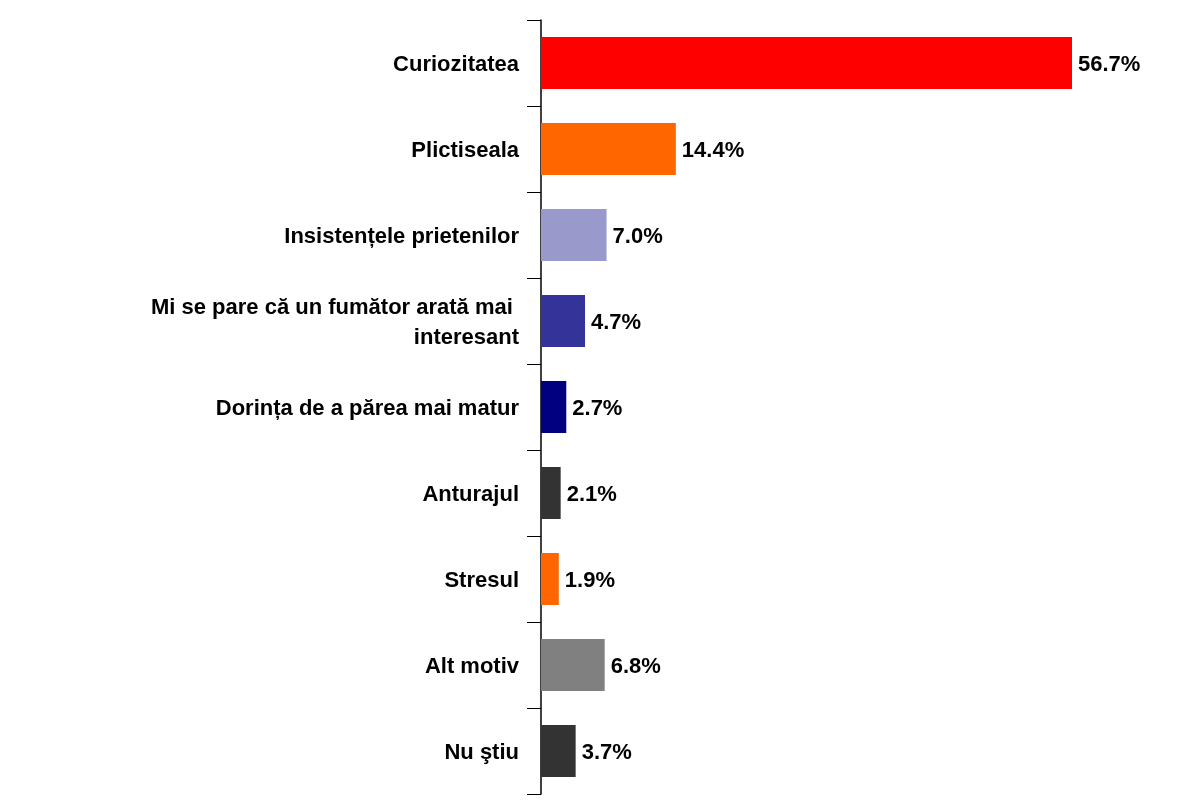  Describe the element at coordinates (470, 493) in the screenshot. I see `y-tick-label: Anturajul` at that location.